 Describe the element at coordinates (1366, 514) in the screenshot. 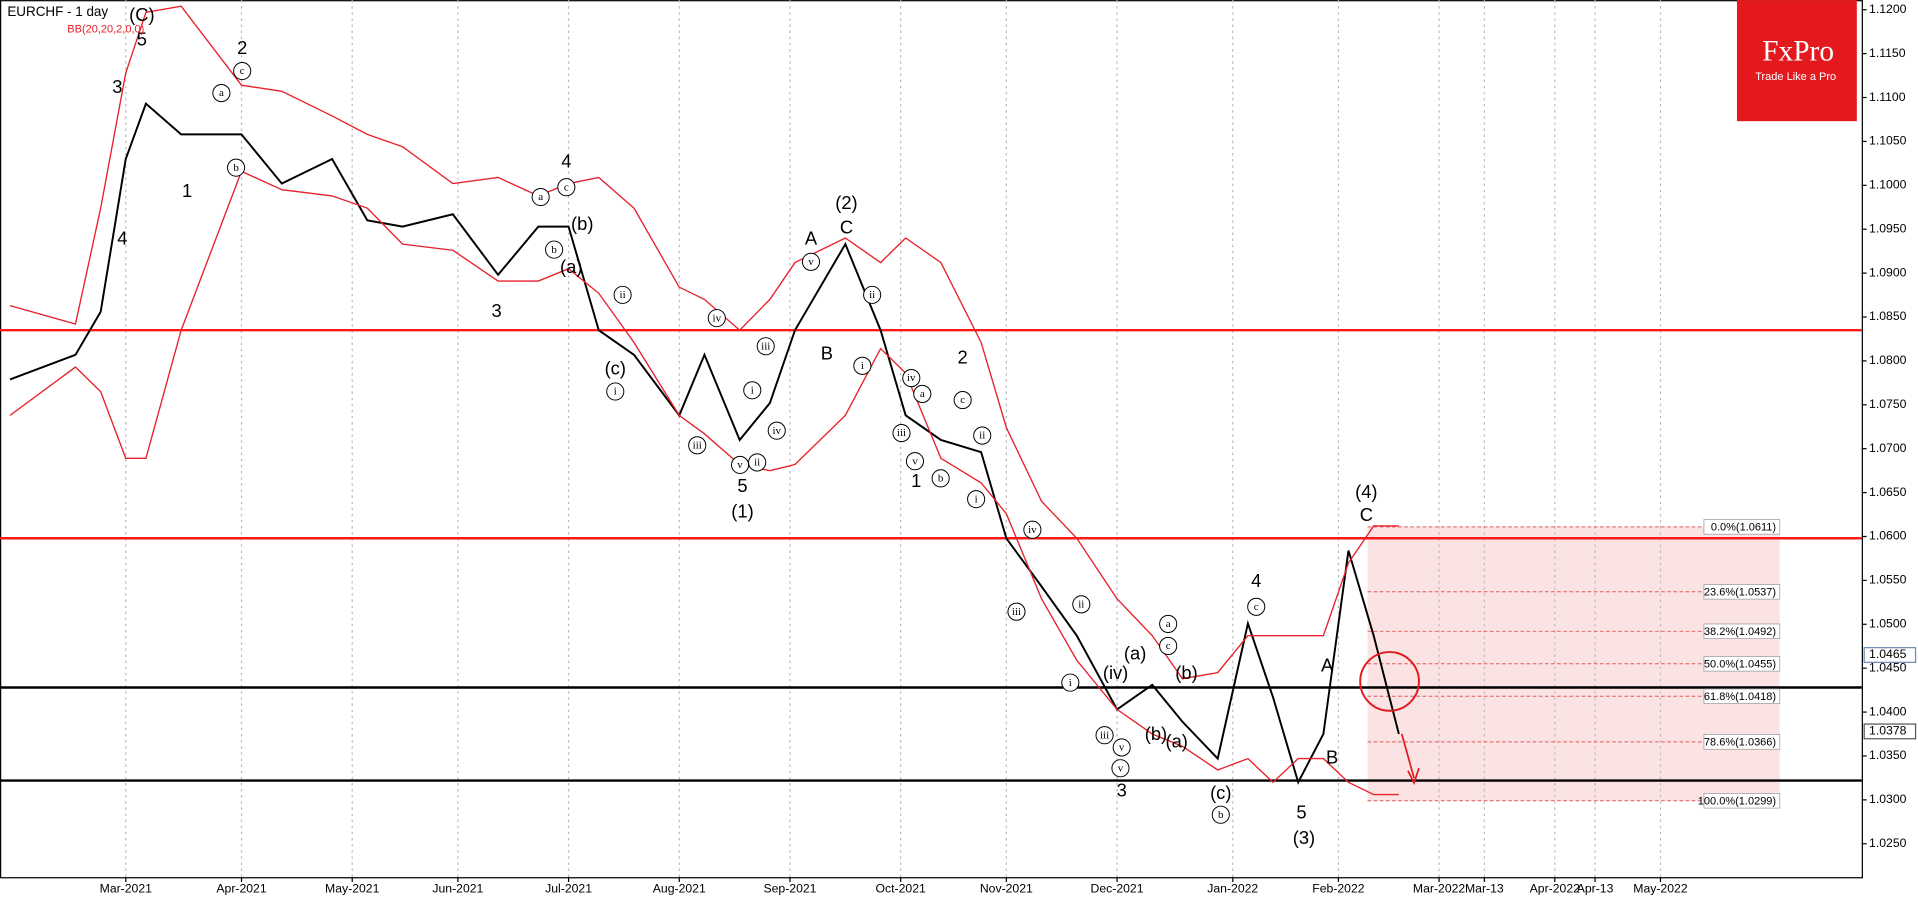

I see `wave-label: C` at that location.